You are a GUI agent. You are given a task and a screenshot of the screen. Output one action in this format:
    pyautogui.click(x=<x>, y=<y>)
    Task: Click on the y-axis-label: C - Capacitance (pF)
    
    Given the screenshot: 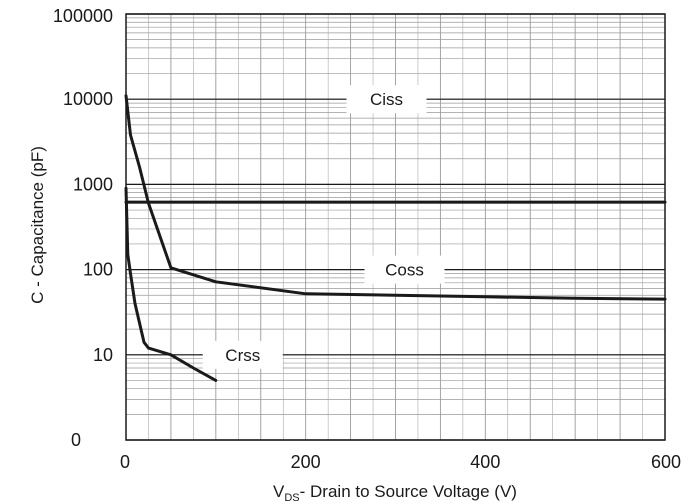 What is the action you would take?
    pyautogui.click(x=37, y=225)
    